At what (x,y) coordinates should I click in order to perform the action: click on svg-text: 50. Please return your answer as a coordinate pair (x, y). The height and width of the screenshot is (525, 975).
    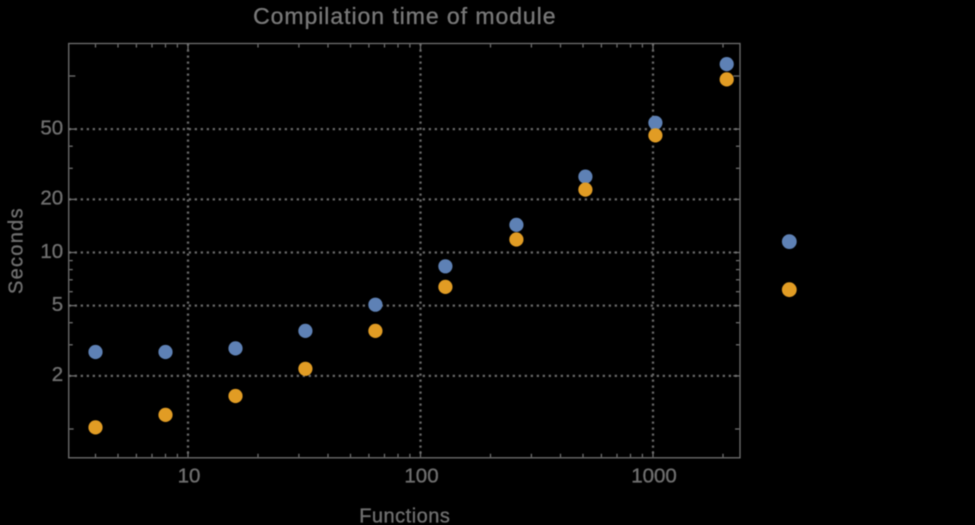
    Looking at the image, I should click on (51, 127).